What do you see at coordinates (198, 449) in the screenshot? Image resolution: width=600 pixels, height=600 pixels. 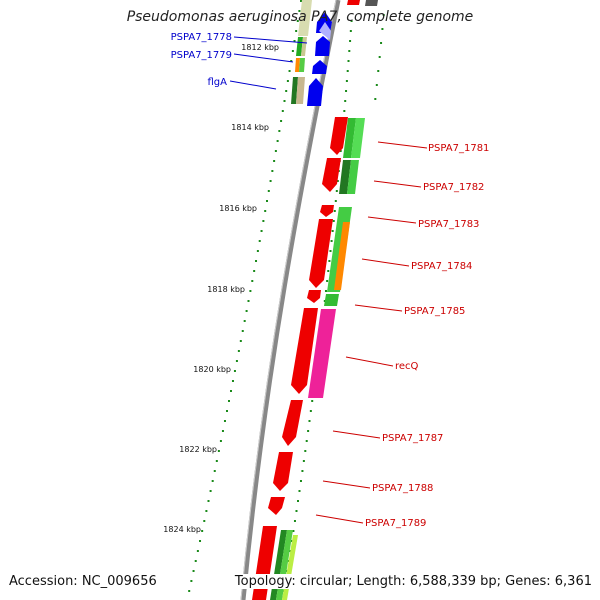 I see `tick-label-1822: 1822 kbp` at bounding box center [198, 449].